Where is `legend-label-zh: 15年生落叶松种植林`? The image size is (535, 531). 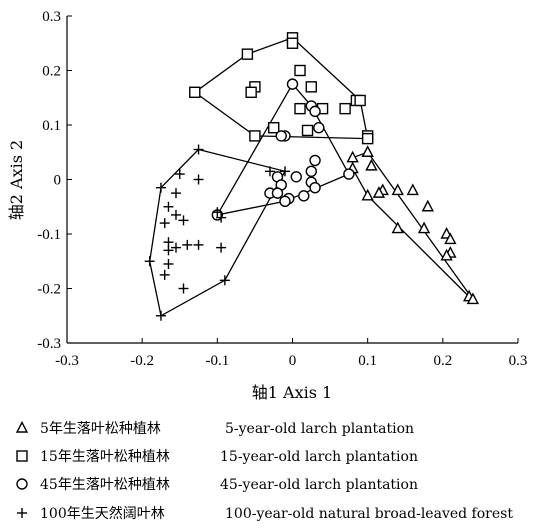
legend-label-zh: 15年生落叶松种植林 is located at coordinates (105, 457).